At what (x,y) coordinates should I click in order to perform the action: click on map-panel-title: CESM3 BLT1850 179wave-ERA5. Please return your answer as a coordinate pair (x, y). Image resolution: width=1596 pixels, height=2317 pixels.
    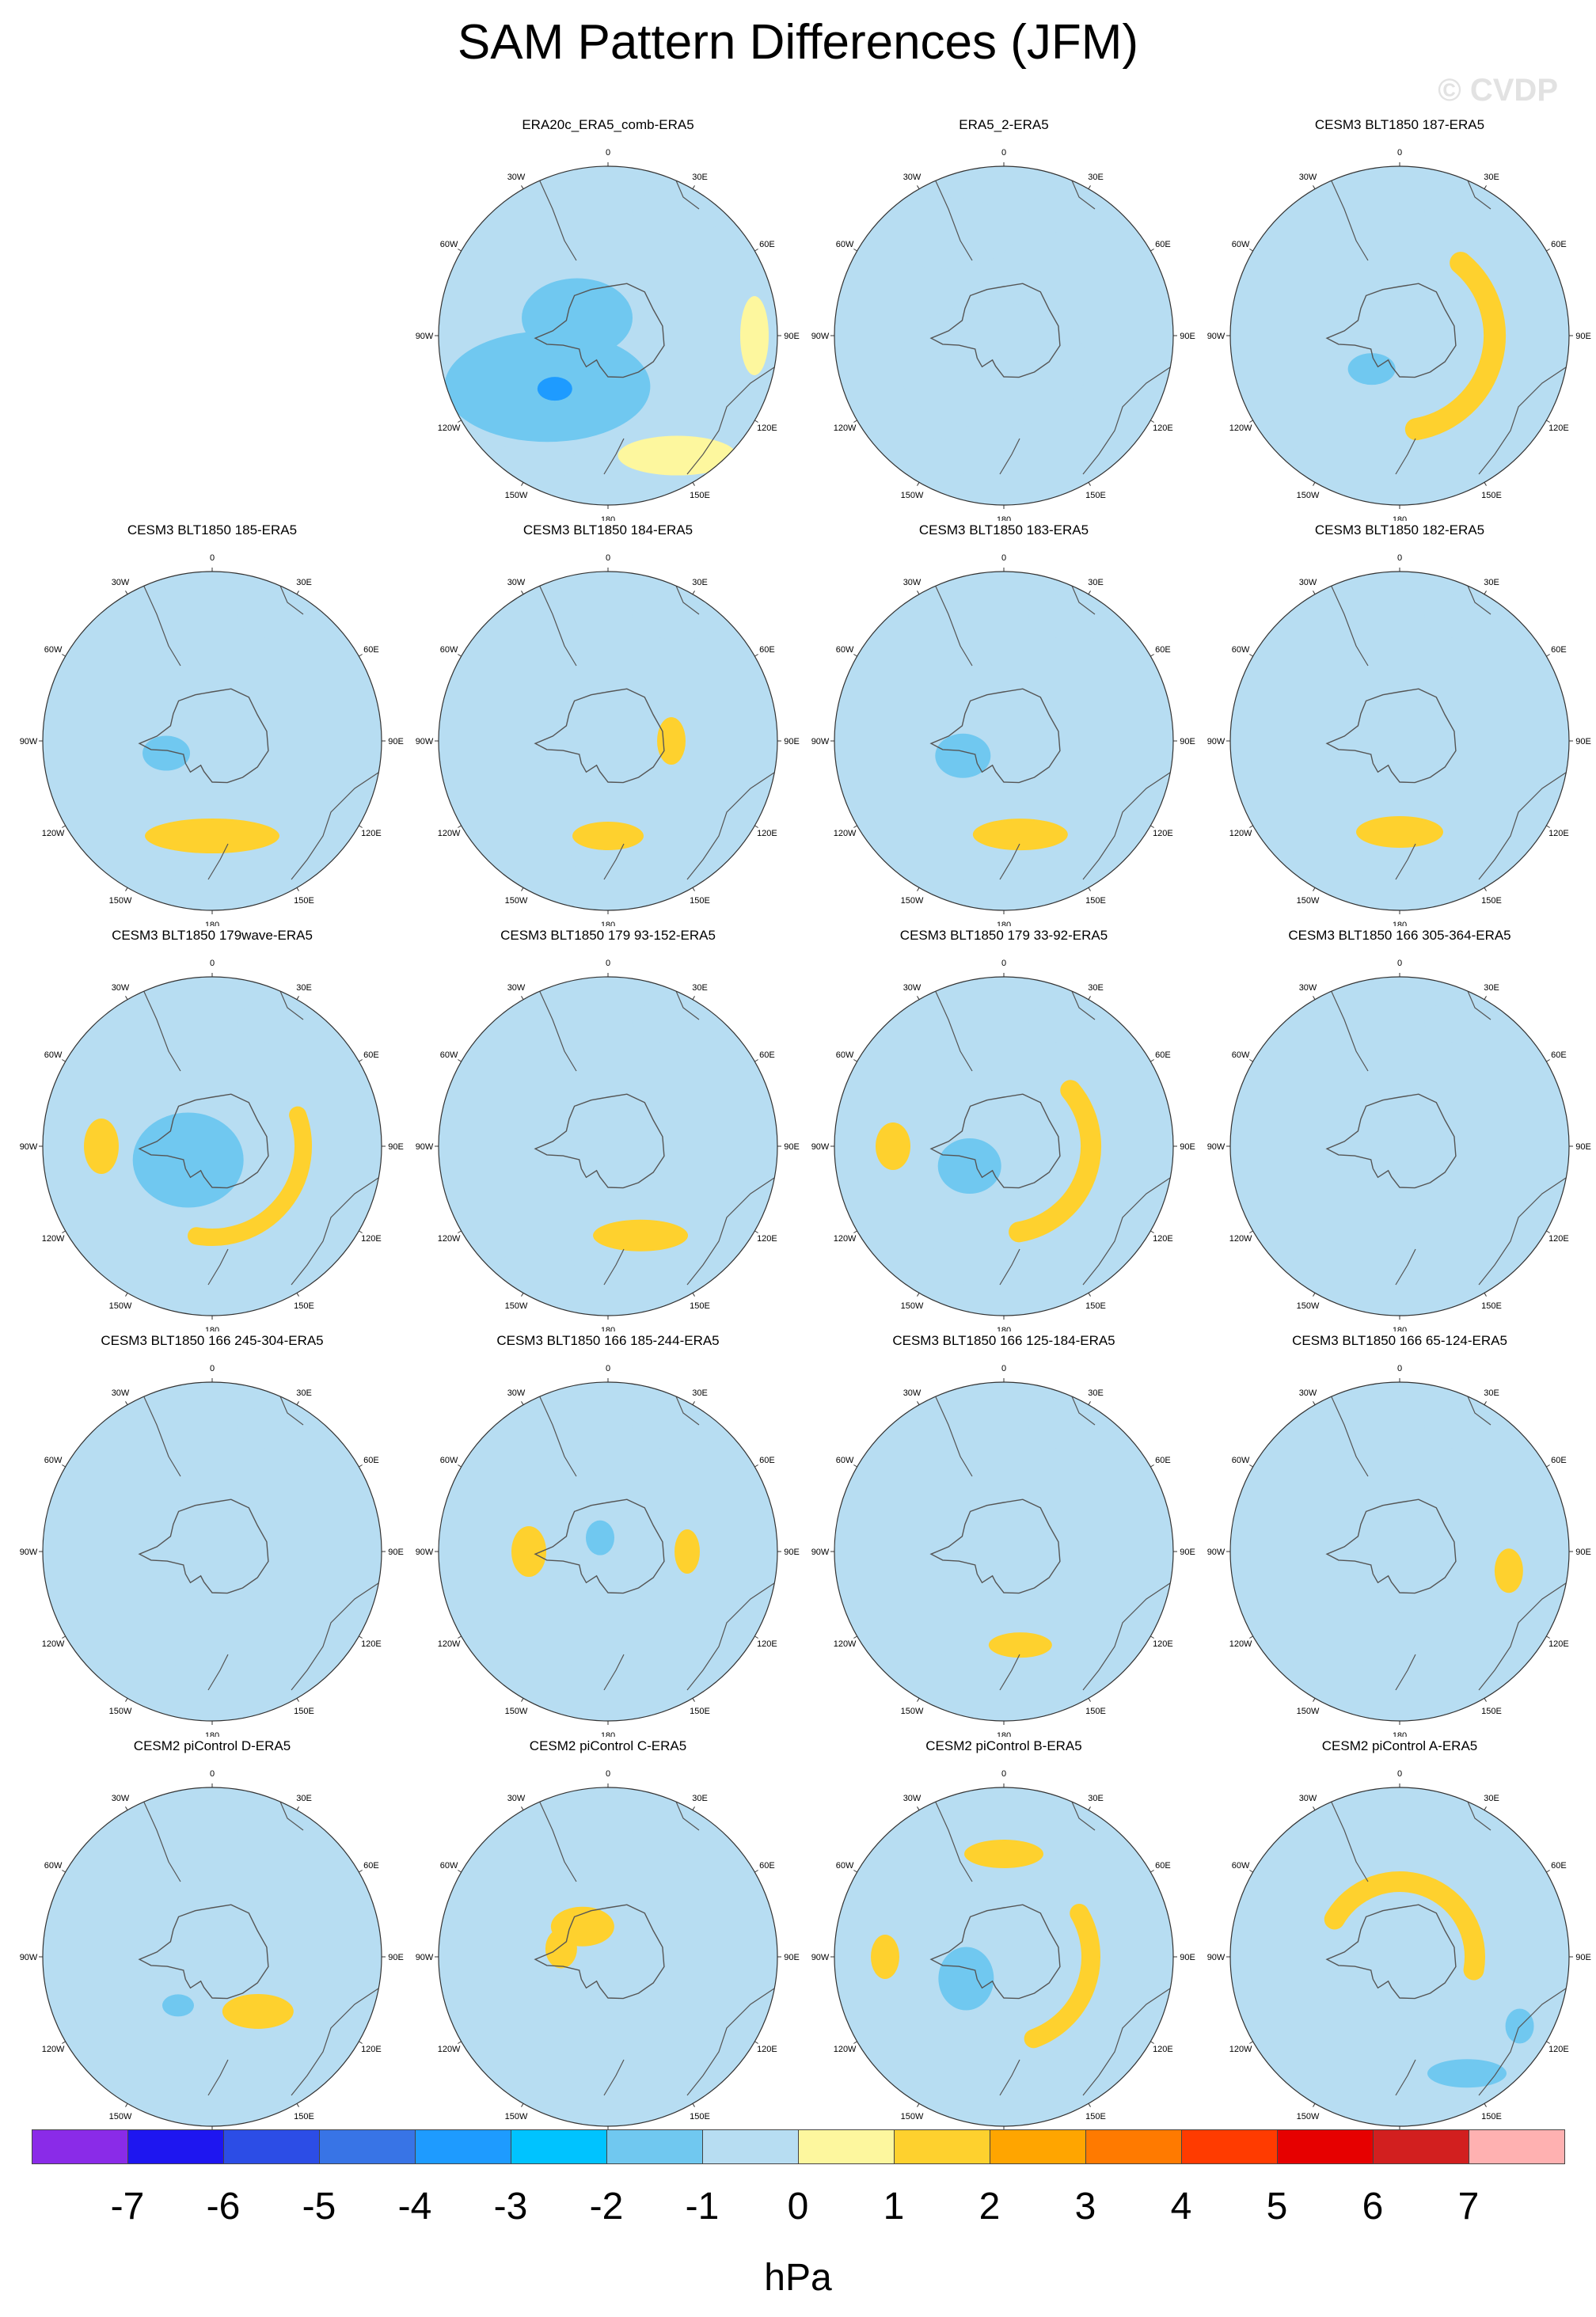
    Looking at the image, I should click on (212, 935).